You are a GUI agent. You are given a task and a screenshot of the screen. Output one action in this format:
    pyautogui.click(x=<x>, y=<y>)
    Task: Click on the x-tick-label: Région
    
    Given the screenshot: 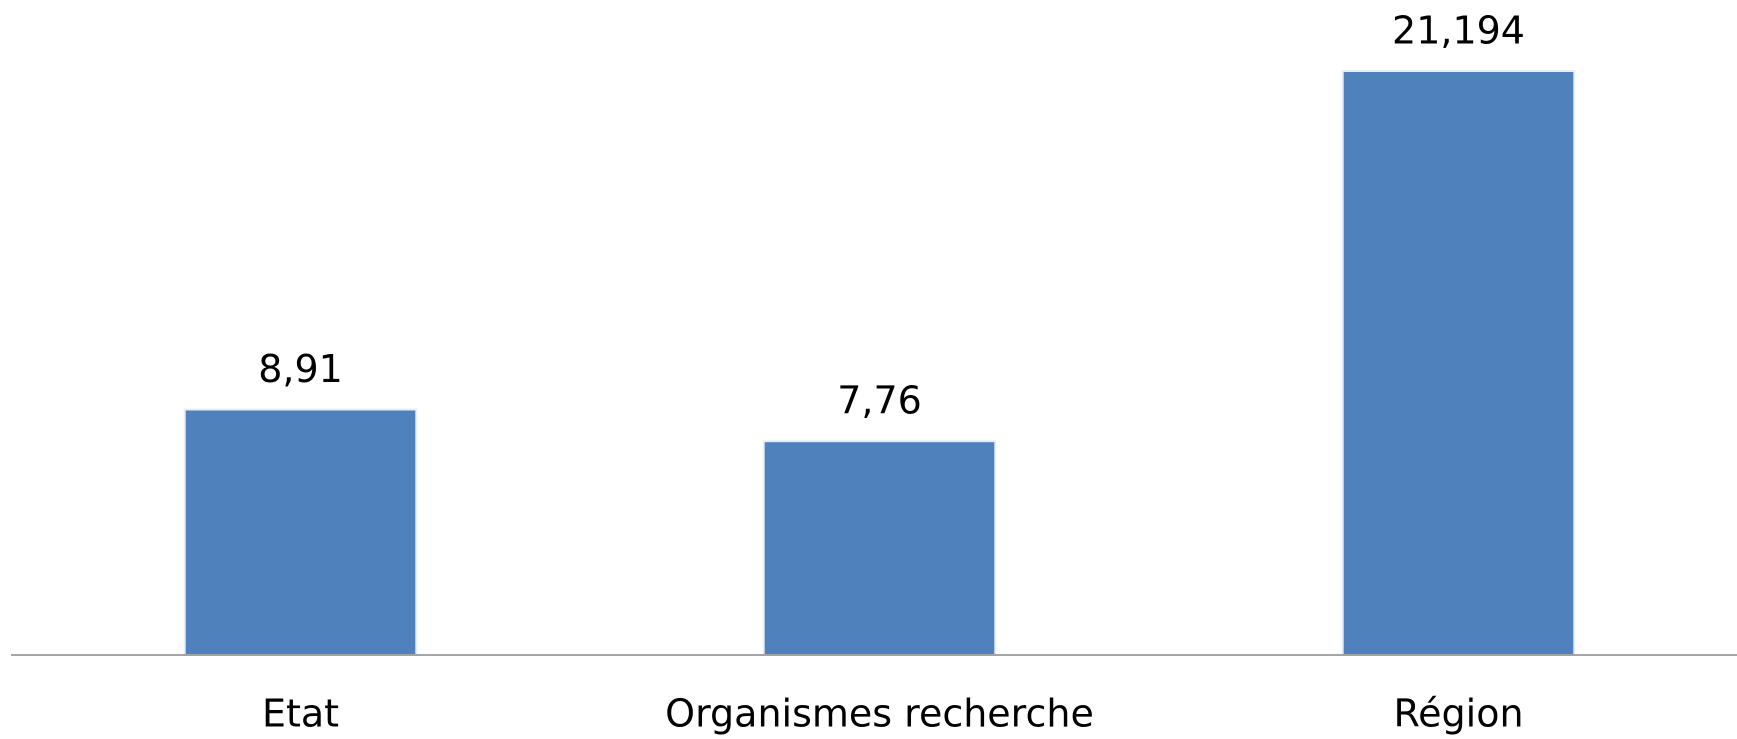 What is the action you would take?
    pyautogui.click(x=1458, y=714)
    